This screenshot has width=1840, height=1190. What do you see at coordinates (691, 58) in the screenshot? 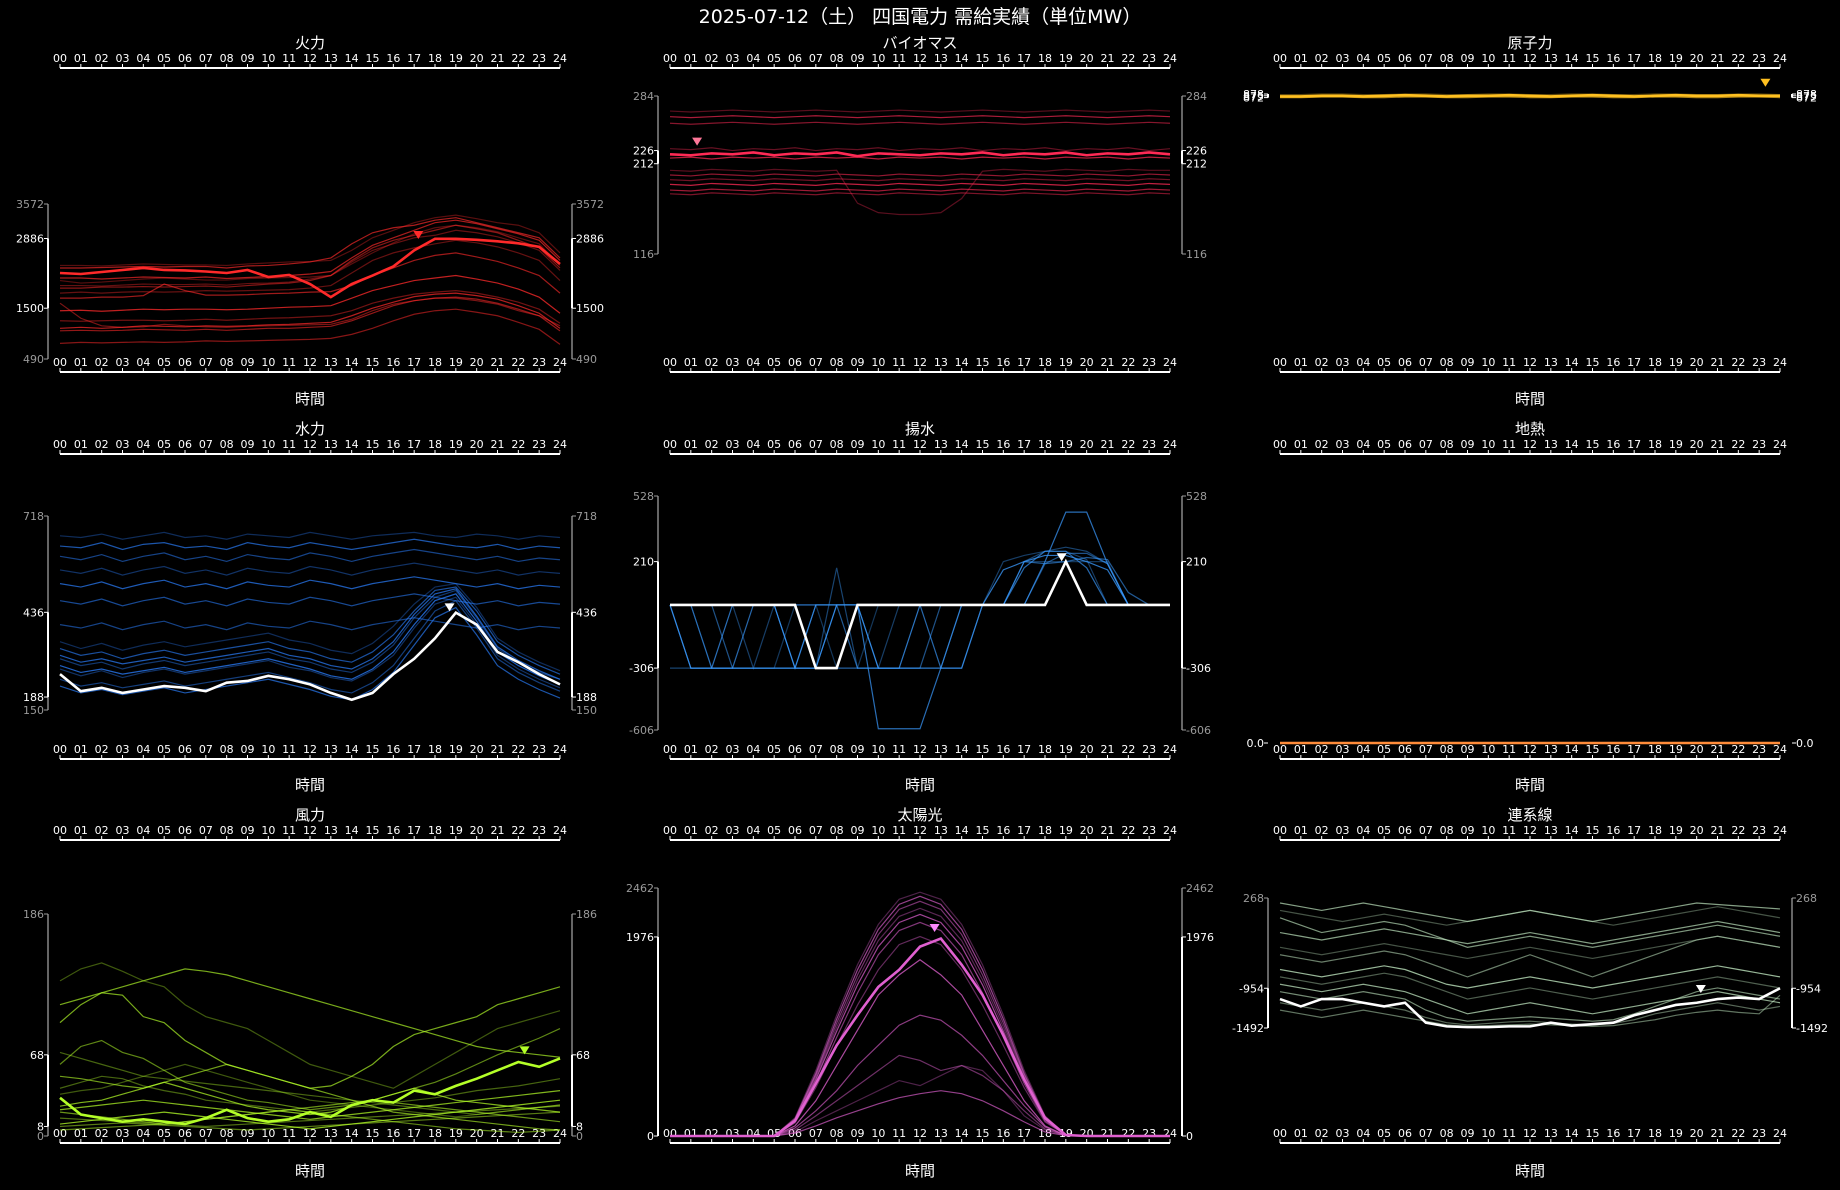
I see `top-hour-axis-hour-label: 01` at bounding box center [691, 58].